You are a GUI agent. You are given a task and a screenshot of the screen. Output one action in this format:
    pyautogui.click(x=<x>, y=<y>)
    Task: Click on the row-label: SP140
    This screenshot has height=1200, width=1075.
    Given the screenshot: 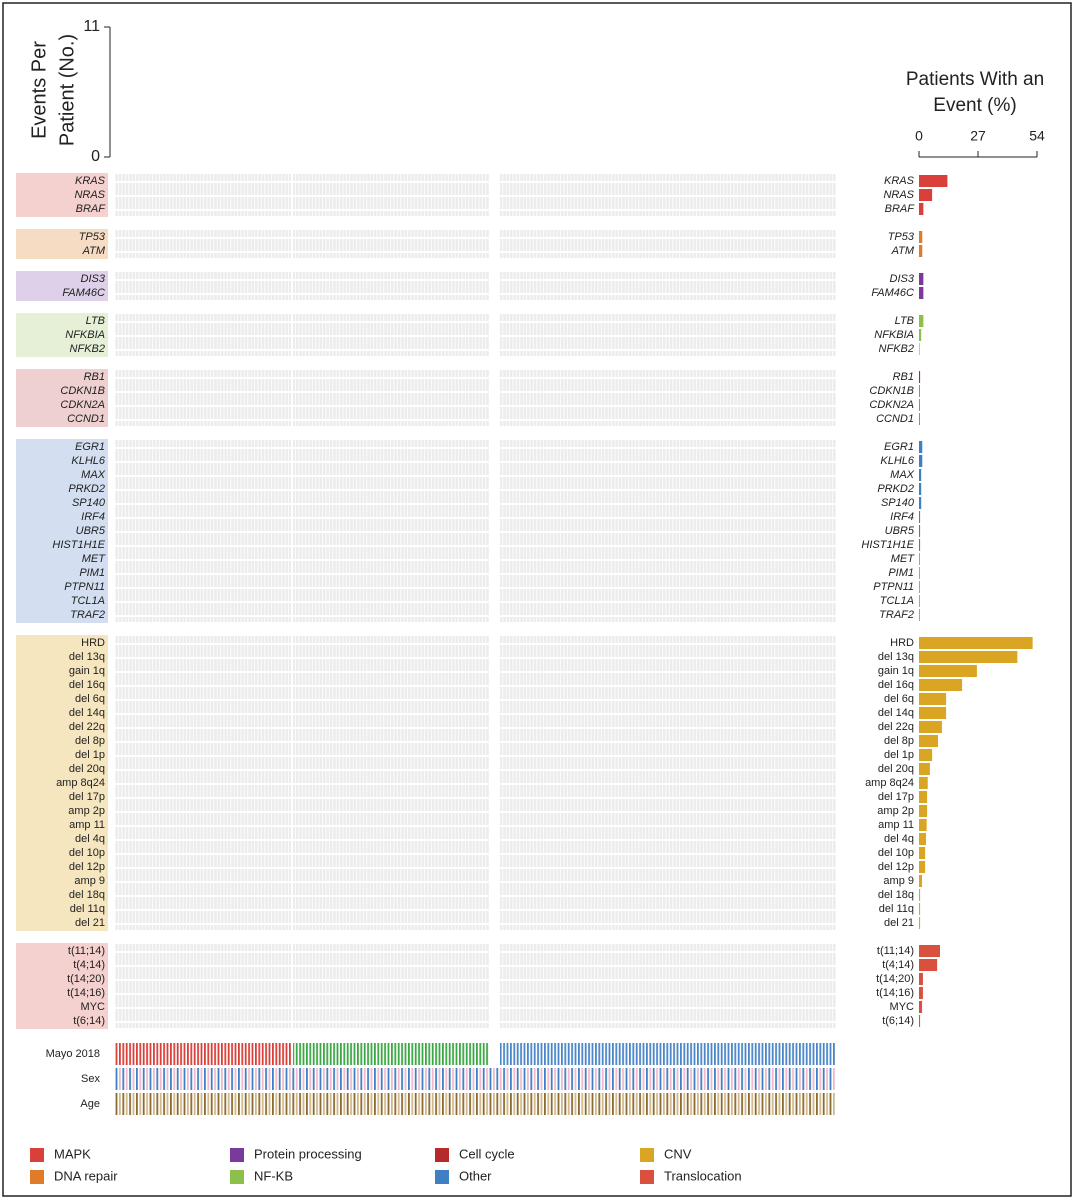 What is the action you would take?
    pyautogui.click(x=89, y=503)
    